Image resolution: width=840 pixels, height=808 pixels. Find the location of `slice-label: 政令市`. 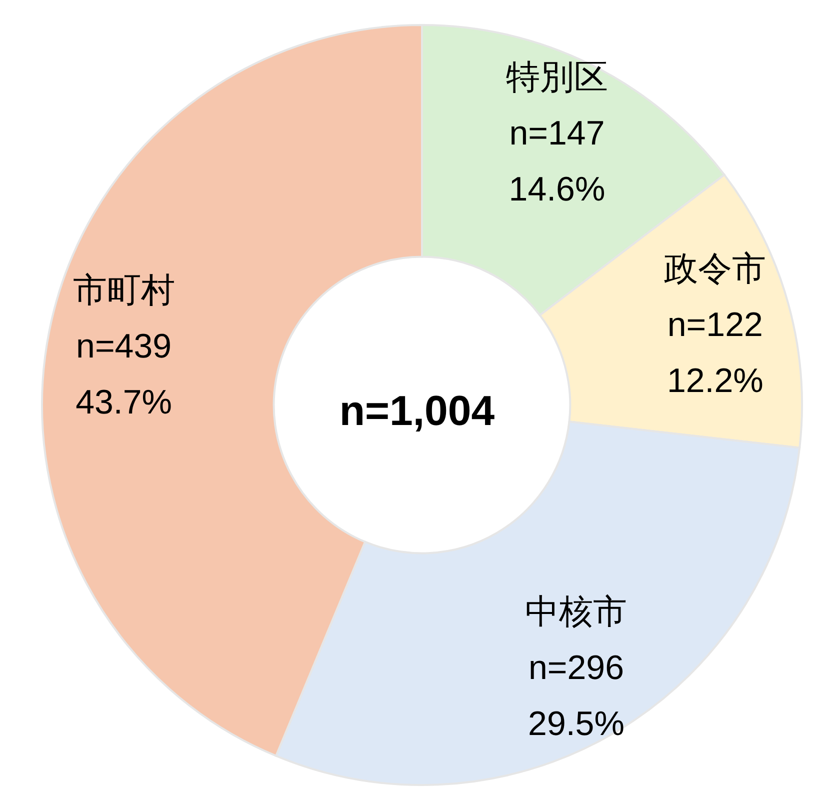

slice-label: 政令市 is located at coordinates (715, 269).